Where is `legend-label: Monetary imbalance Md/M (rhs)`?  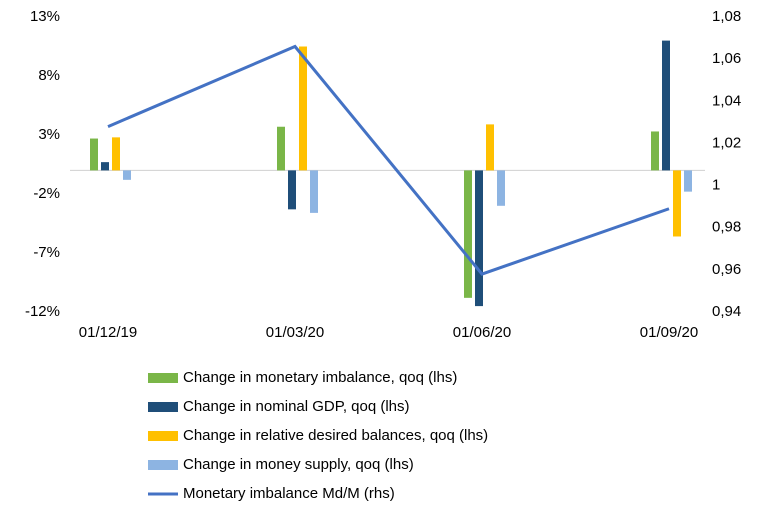 legend-label: Monetary imbalance Md/M (rhs) is located at coordinates (289, 493).